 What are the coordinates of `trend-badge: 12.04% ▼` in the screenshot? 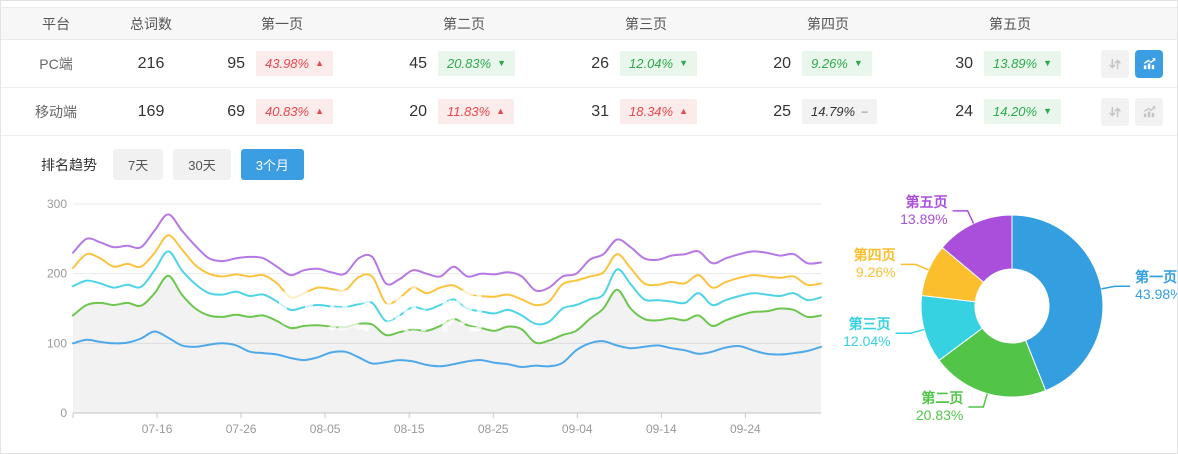 It's located at (659, 63).